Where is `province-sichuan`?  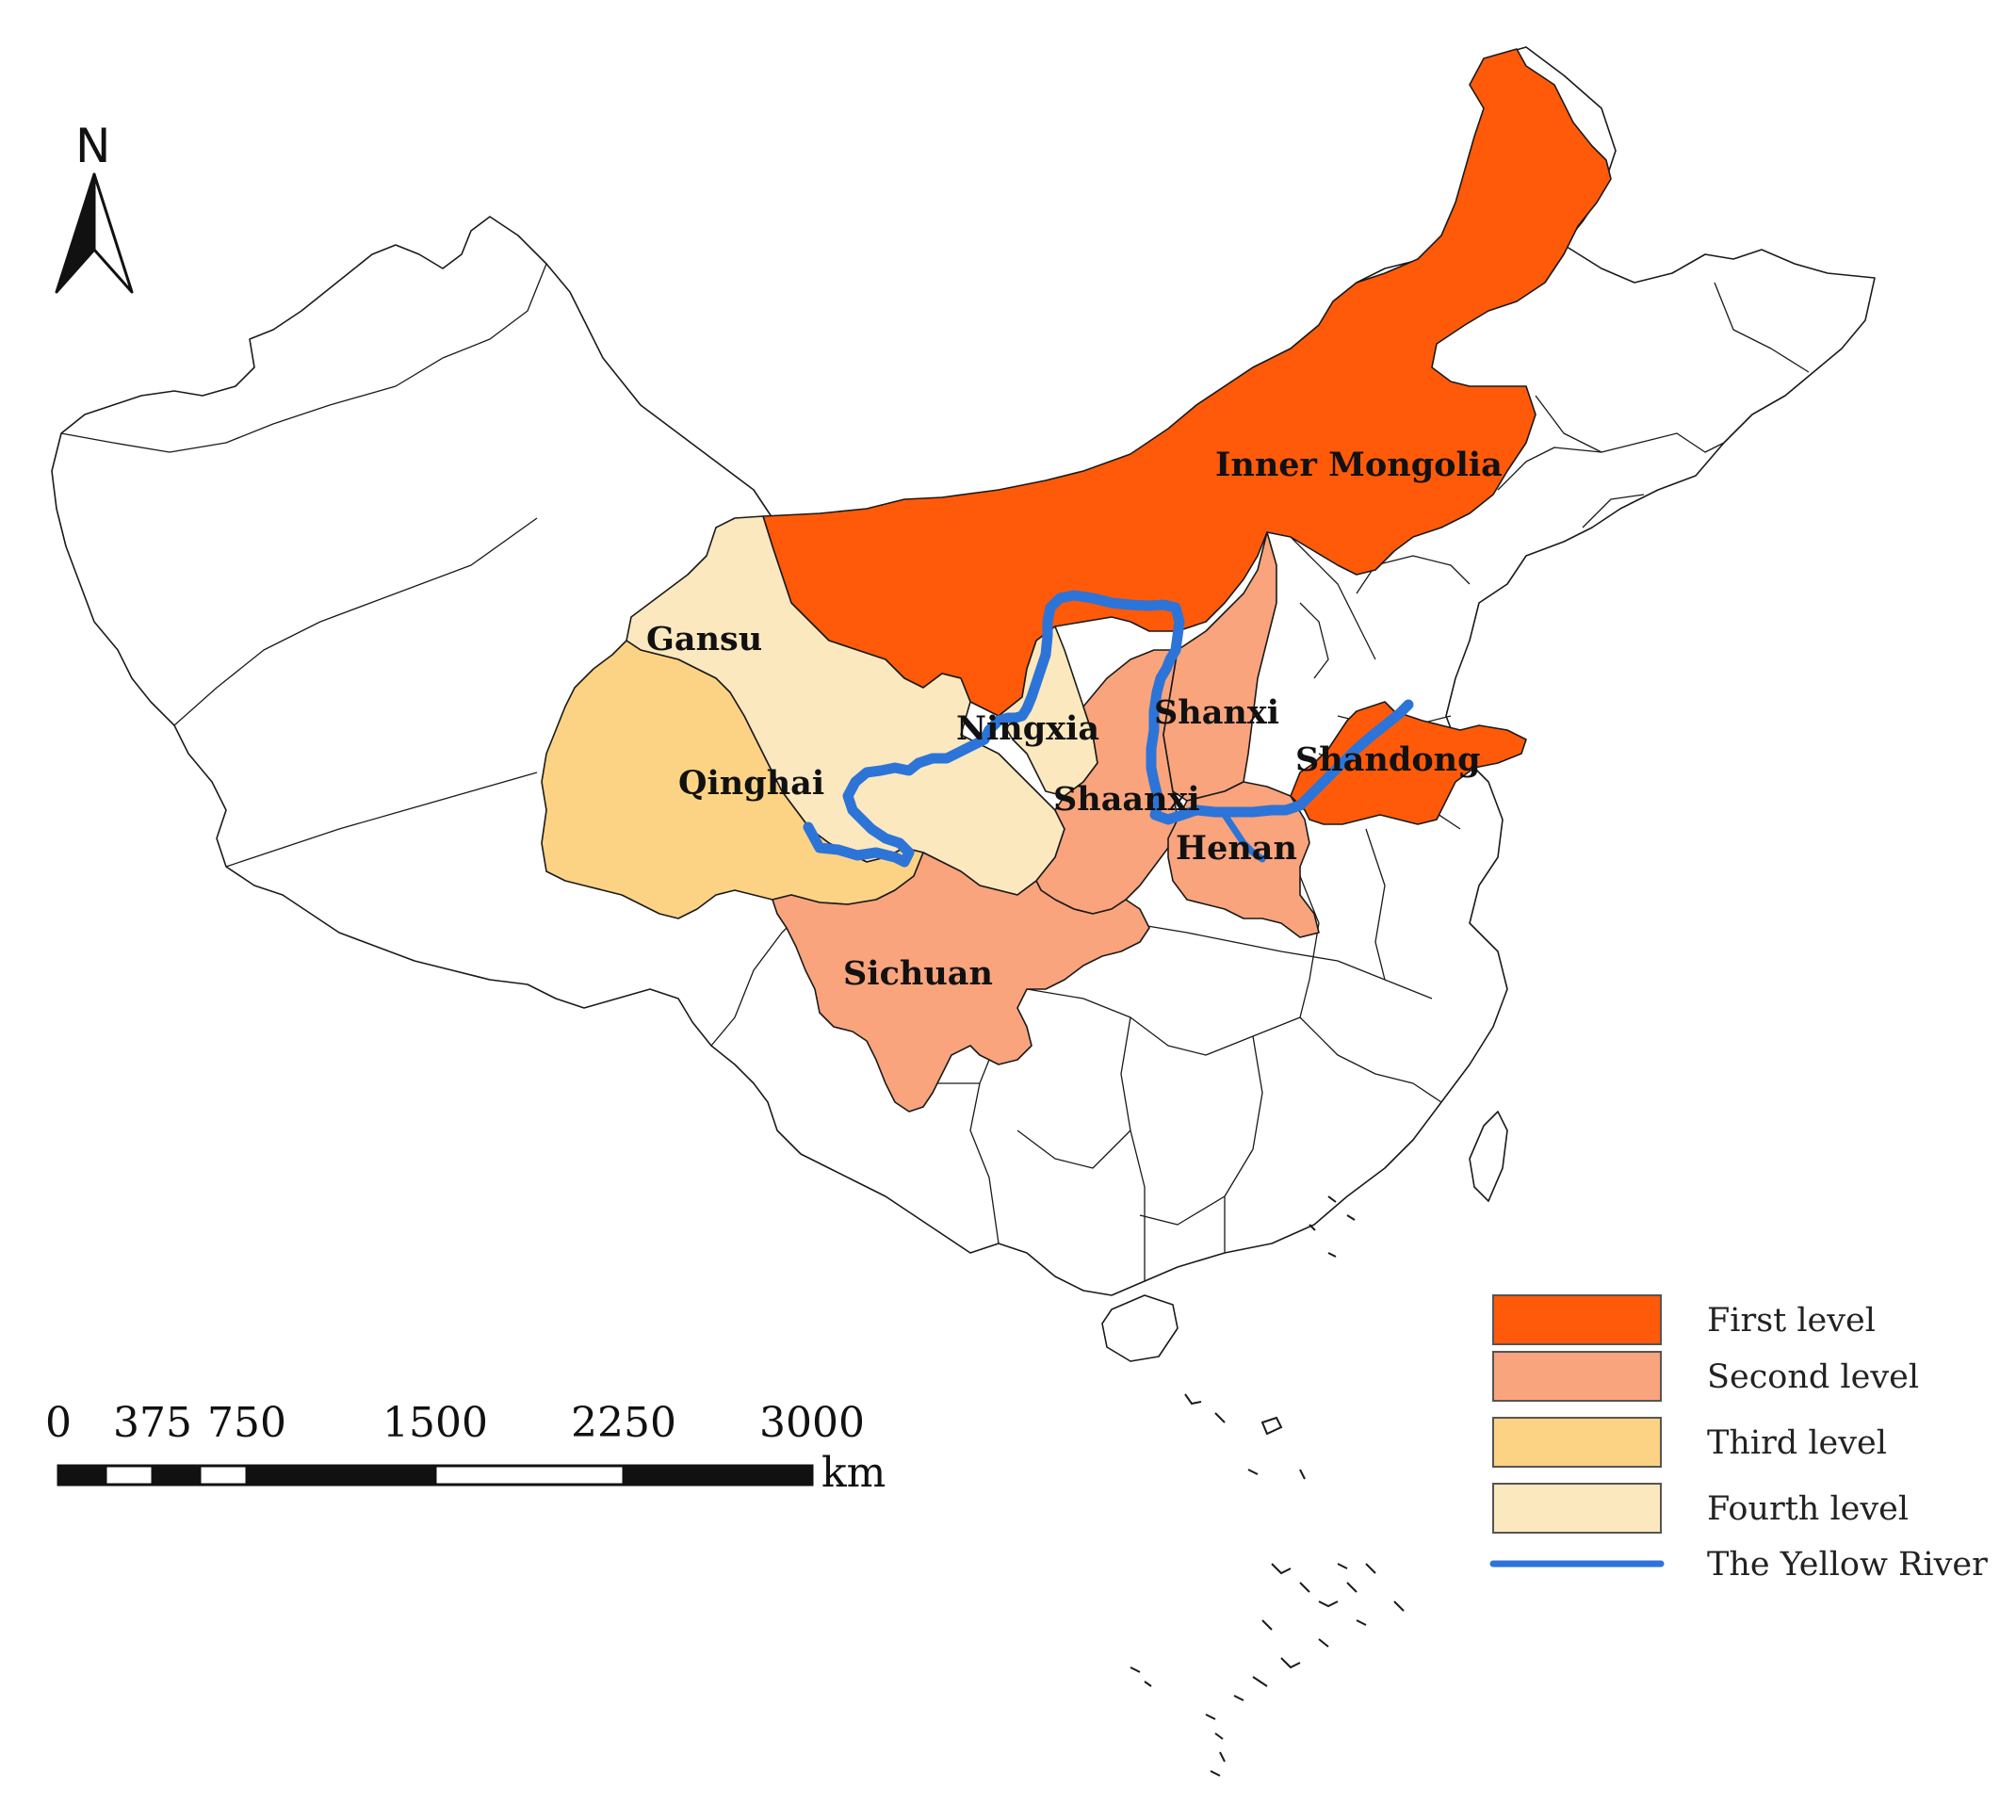 province-sichuan is located at coordinates (961, 983).